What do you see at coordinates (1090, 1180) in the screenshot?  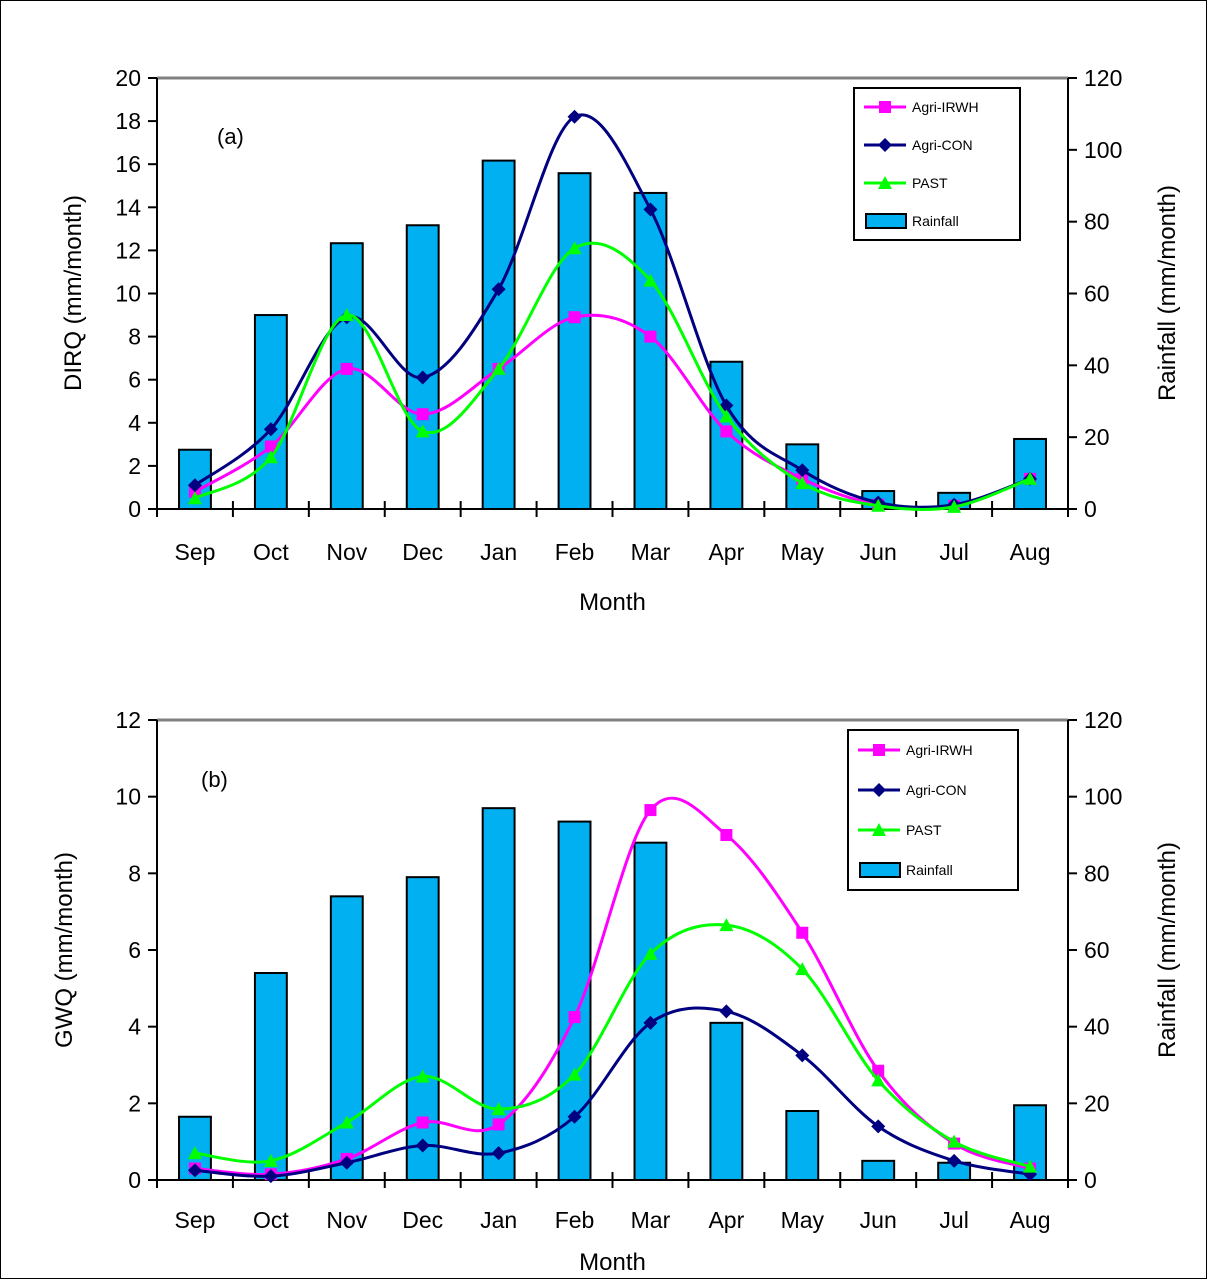 I see `y-tick-label-right: 0` at bounding box center [1090, 1180].